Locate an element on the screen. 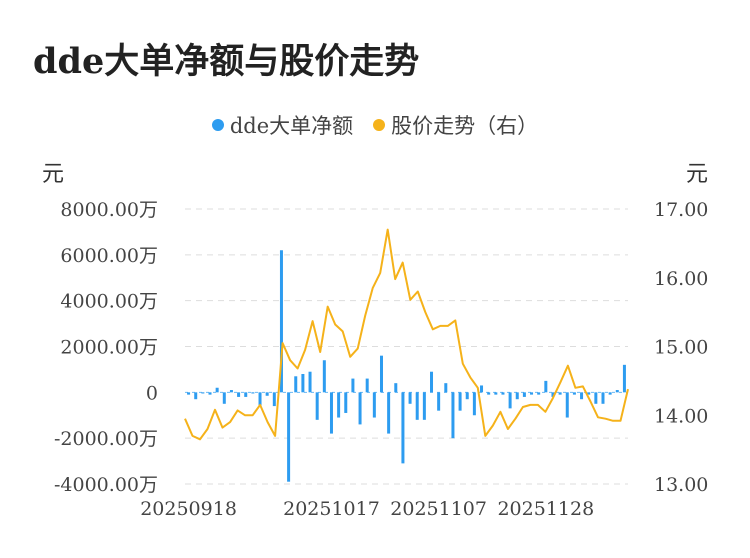 Image resolution: width=750 pixels, height=558 pixels. y-left-tick-label: 8000.00万 is located at coordinates (109, 210).